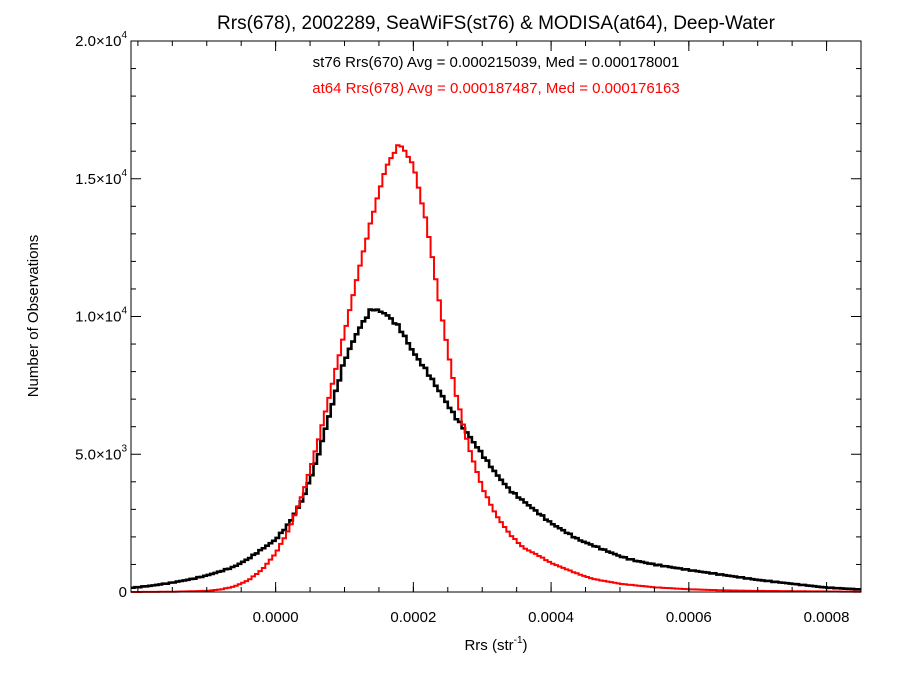  Describe the element at coordinates (33, 316) in the screenshot. I see `y-axis-label: Number of Observations` at that location.